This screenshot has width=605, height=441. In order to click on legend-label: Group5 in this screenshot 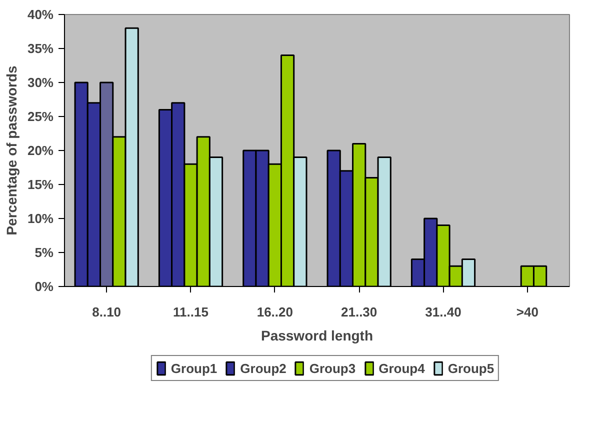, I will do `click(471, 368)`.